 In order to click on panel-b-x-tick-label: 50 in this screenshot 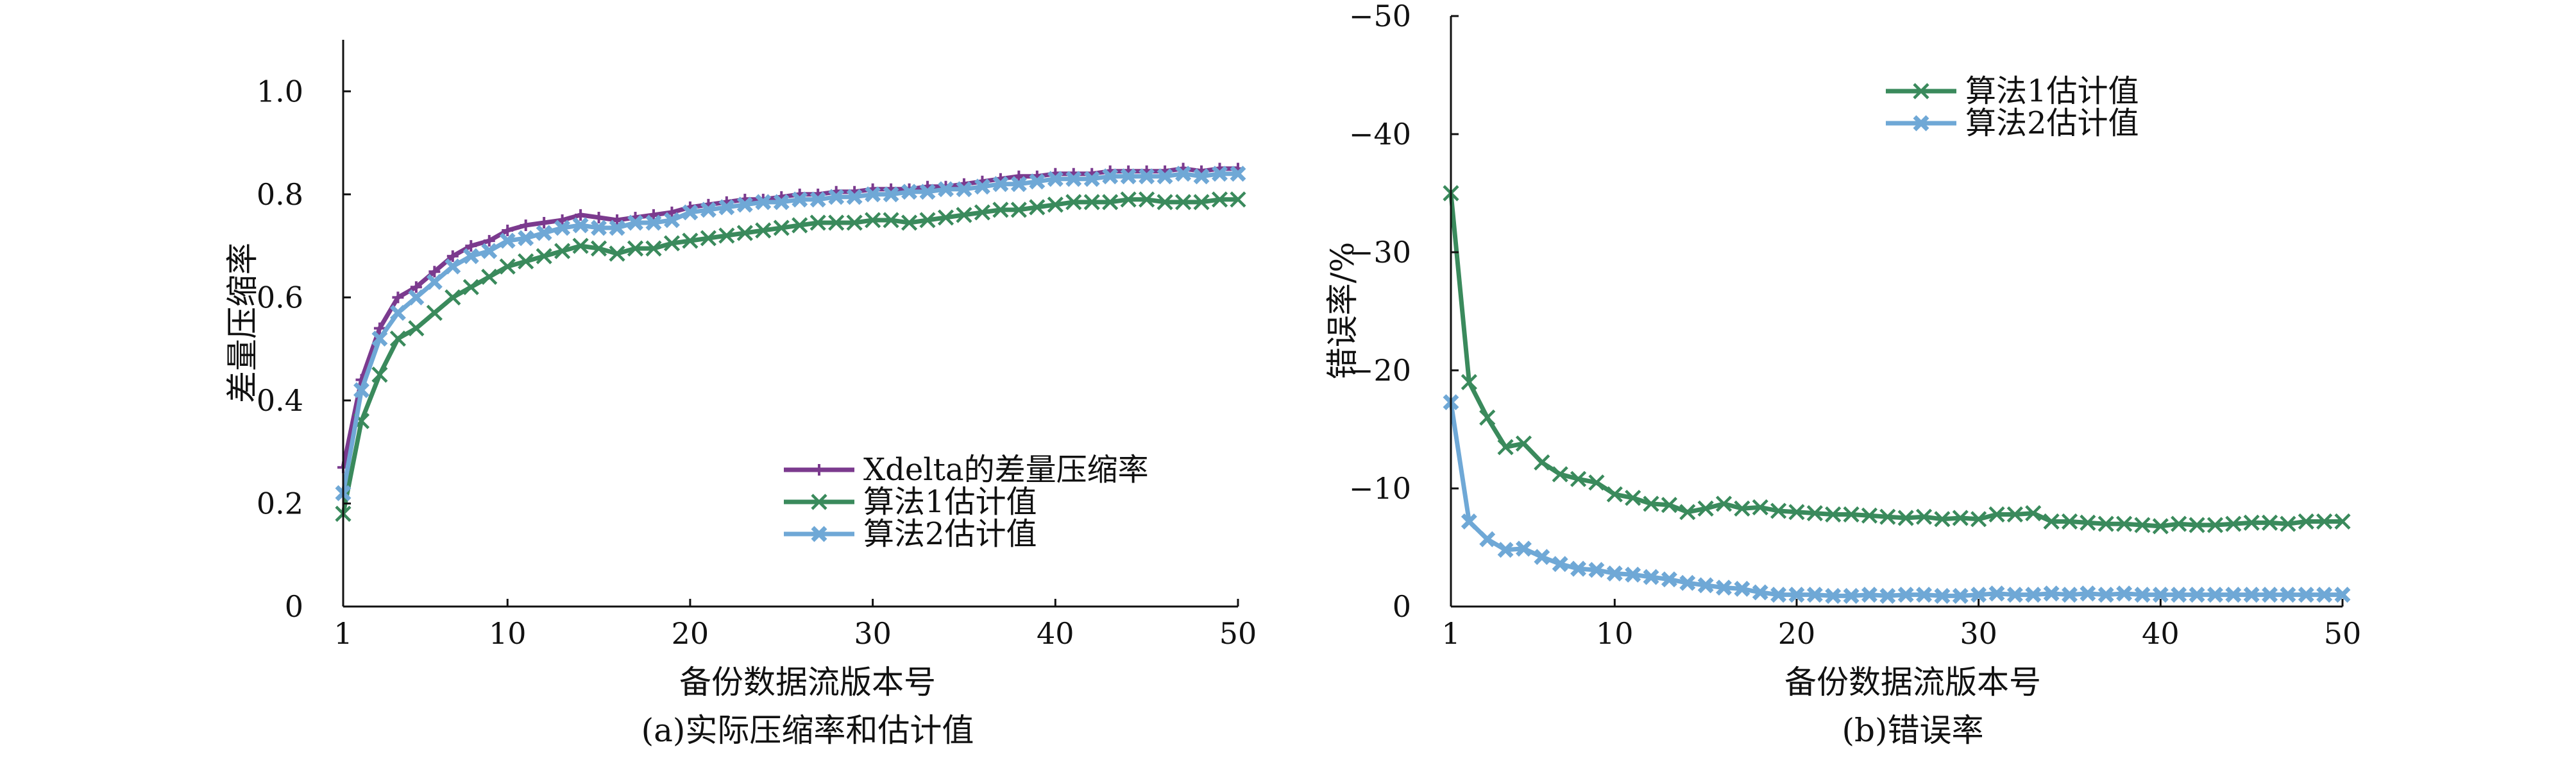, I will do `click(2343, 633)`.